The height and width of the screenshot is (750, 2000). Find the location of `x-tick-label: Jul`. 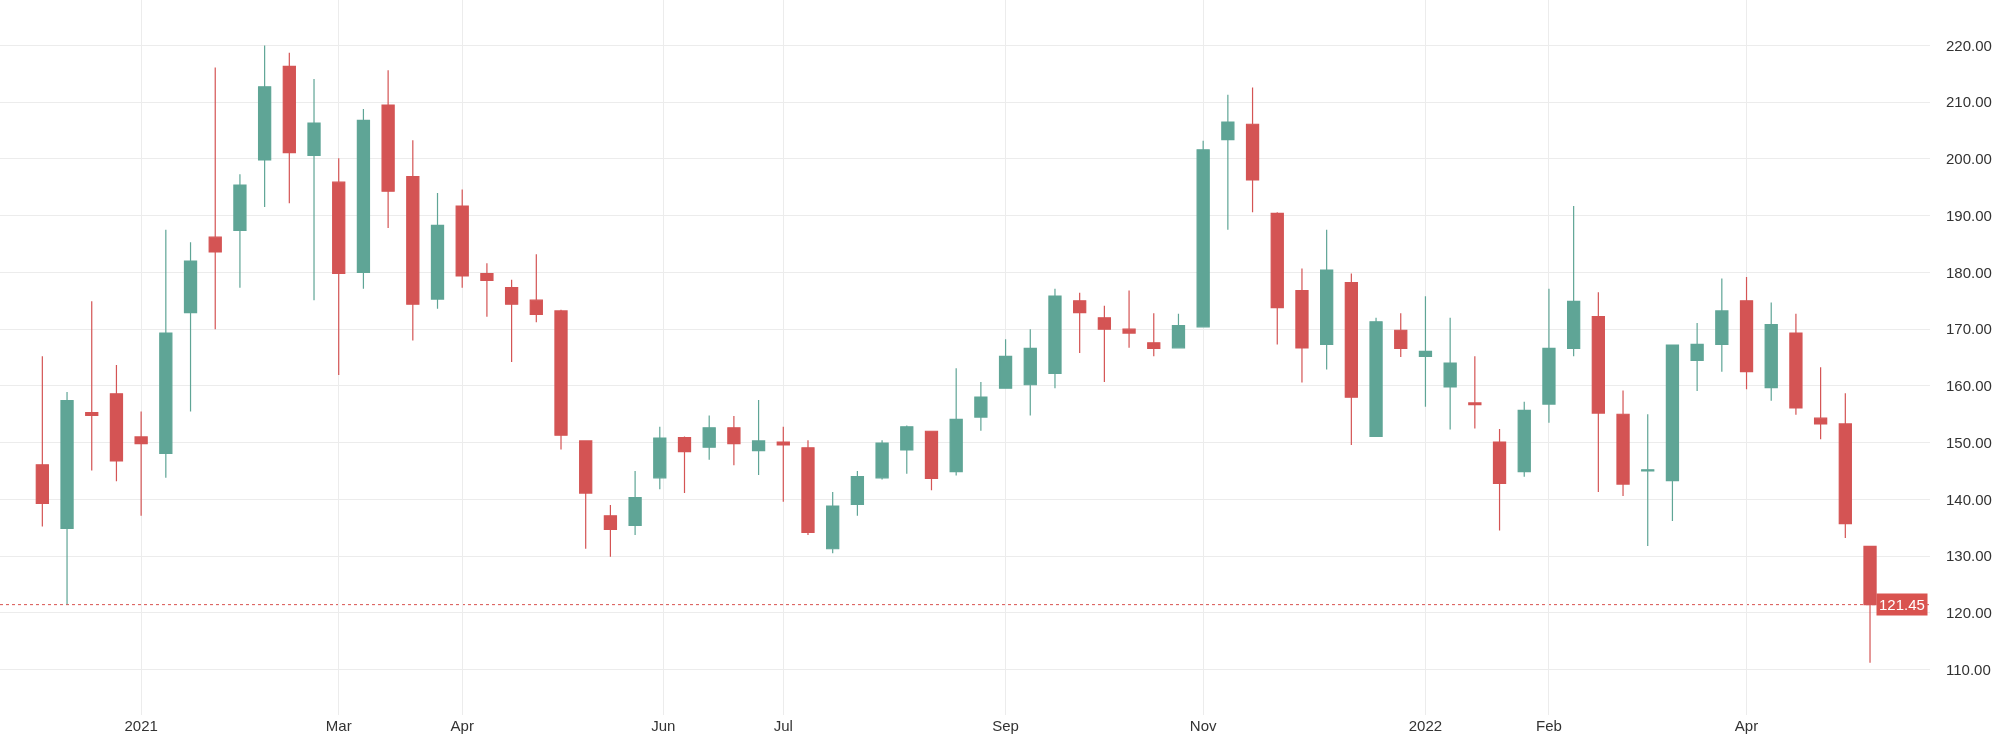

x-tick-label: Jul is located at coordinates (783, 725).